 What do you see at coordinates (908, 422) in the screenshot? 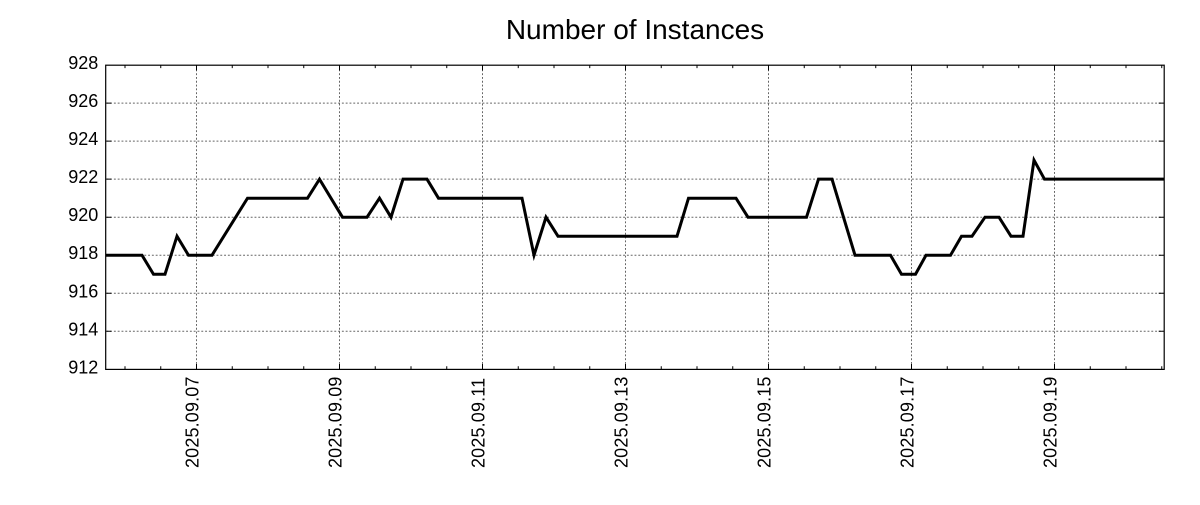
I see `svg-text: 2025.09.17` at bounding box center [908, 422].